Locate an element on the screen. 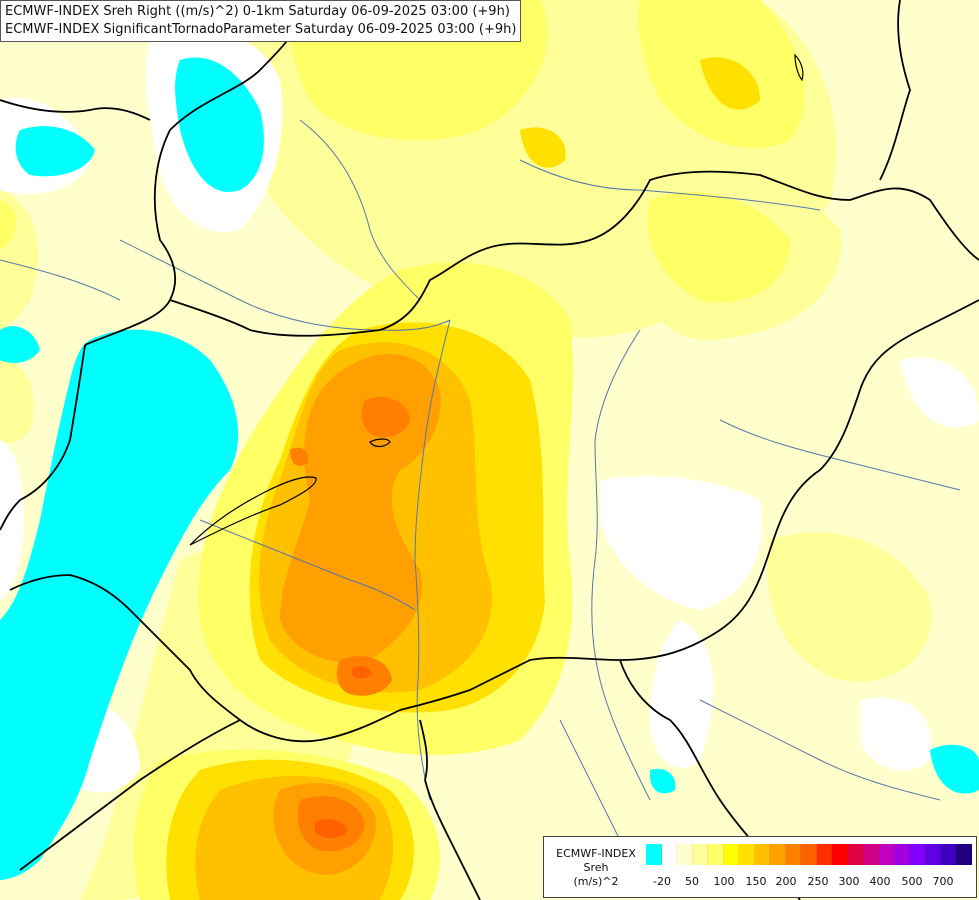 The image size is (979, 900). legend-title: ECMWF-INDEX Sreh (m/s)^2 is located at coordinates (596, 868).